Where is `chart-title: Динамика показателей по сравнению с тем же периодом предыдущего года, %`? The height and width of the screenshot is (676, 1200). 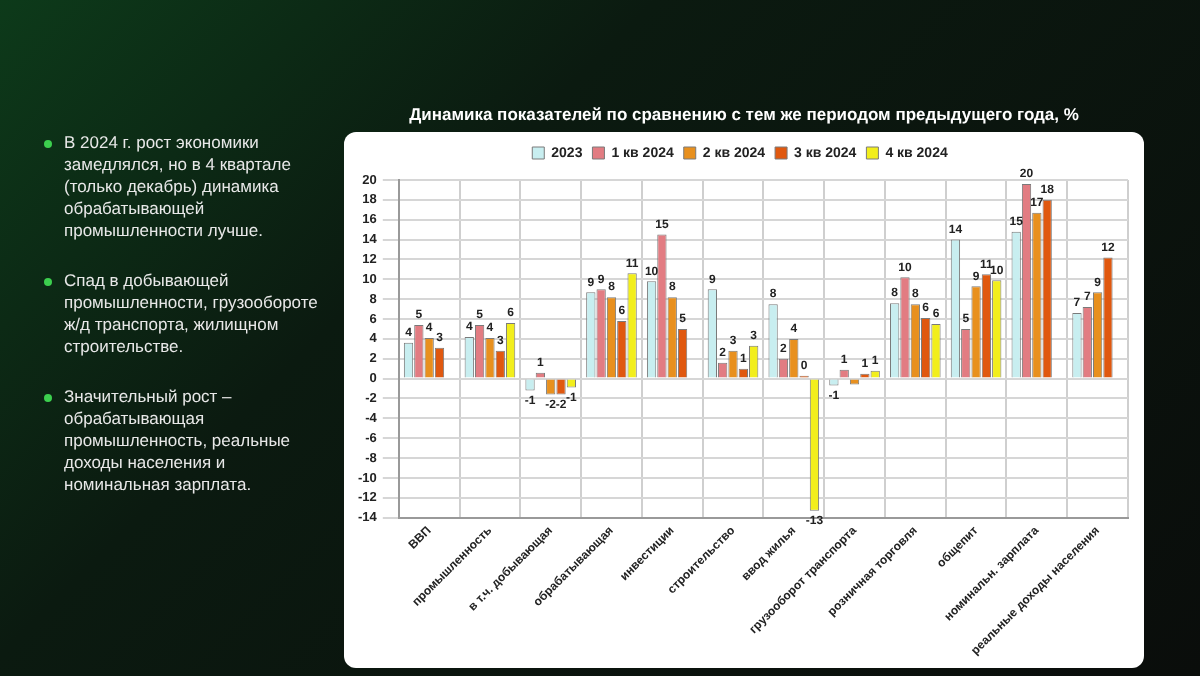
chart-title: Динамика показателей по сравнению с тем же периодом предыдущего года, % is located at coordinates (744, 114).